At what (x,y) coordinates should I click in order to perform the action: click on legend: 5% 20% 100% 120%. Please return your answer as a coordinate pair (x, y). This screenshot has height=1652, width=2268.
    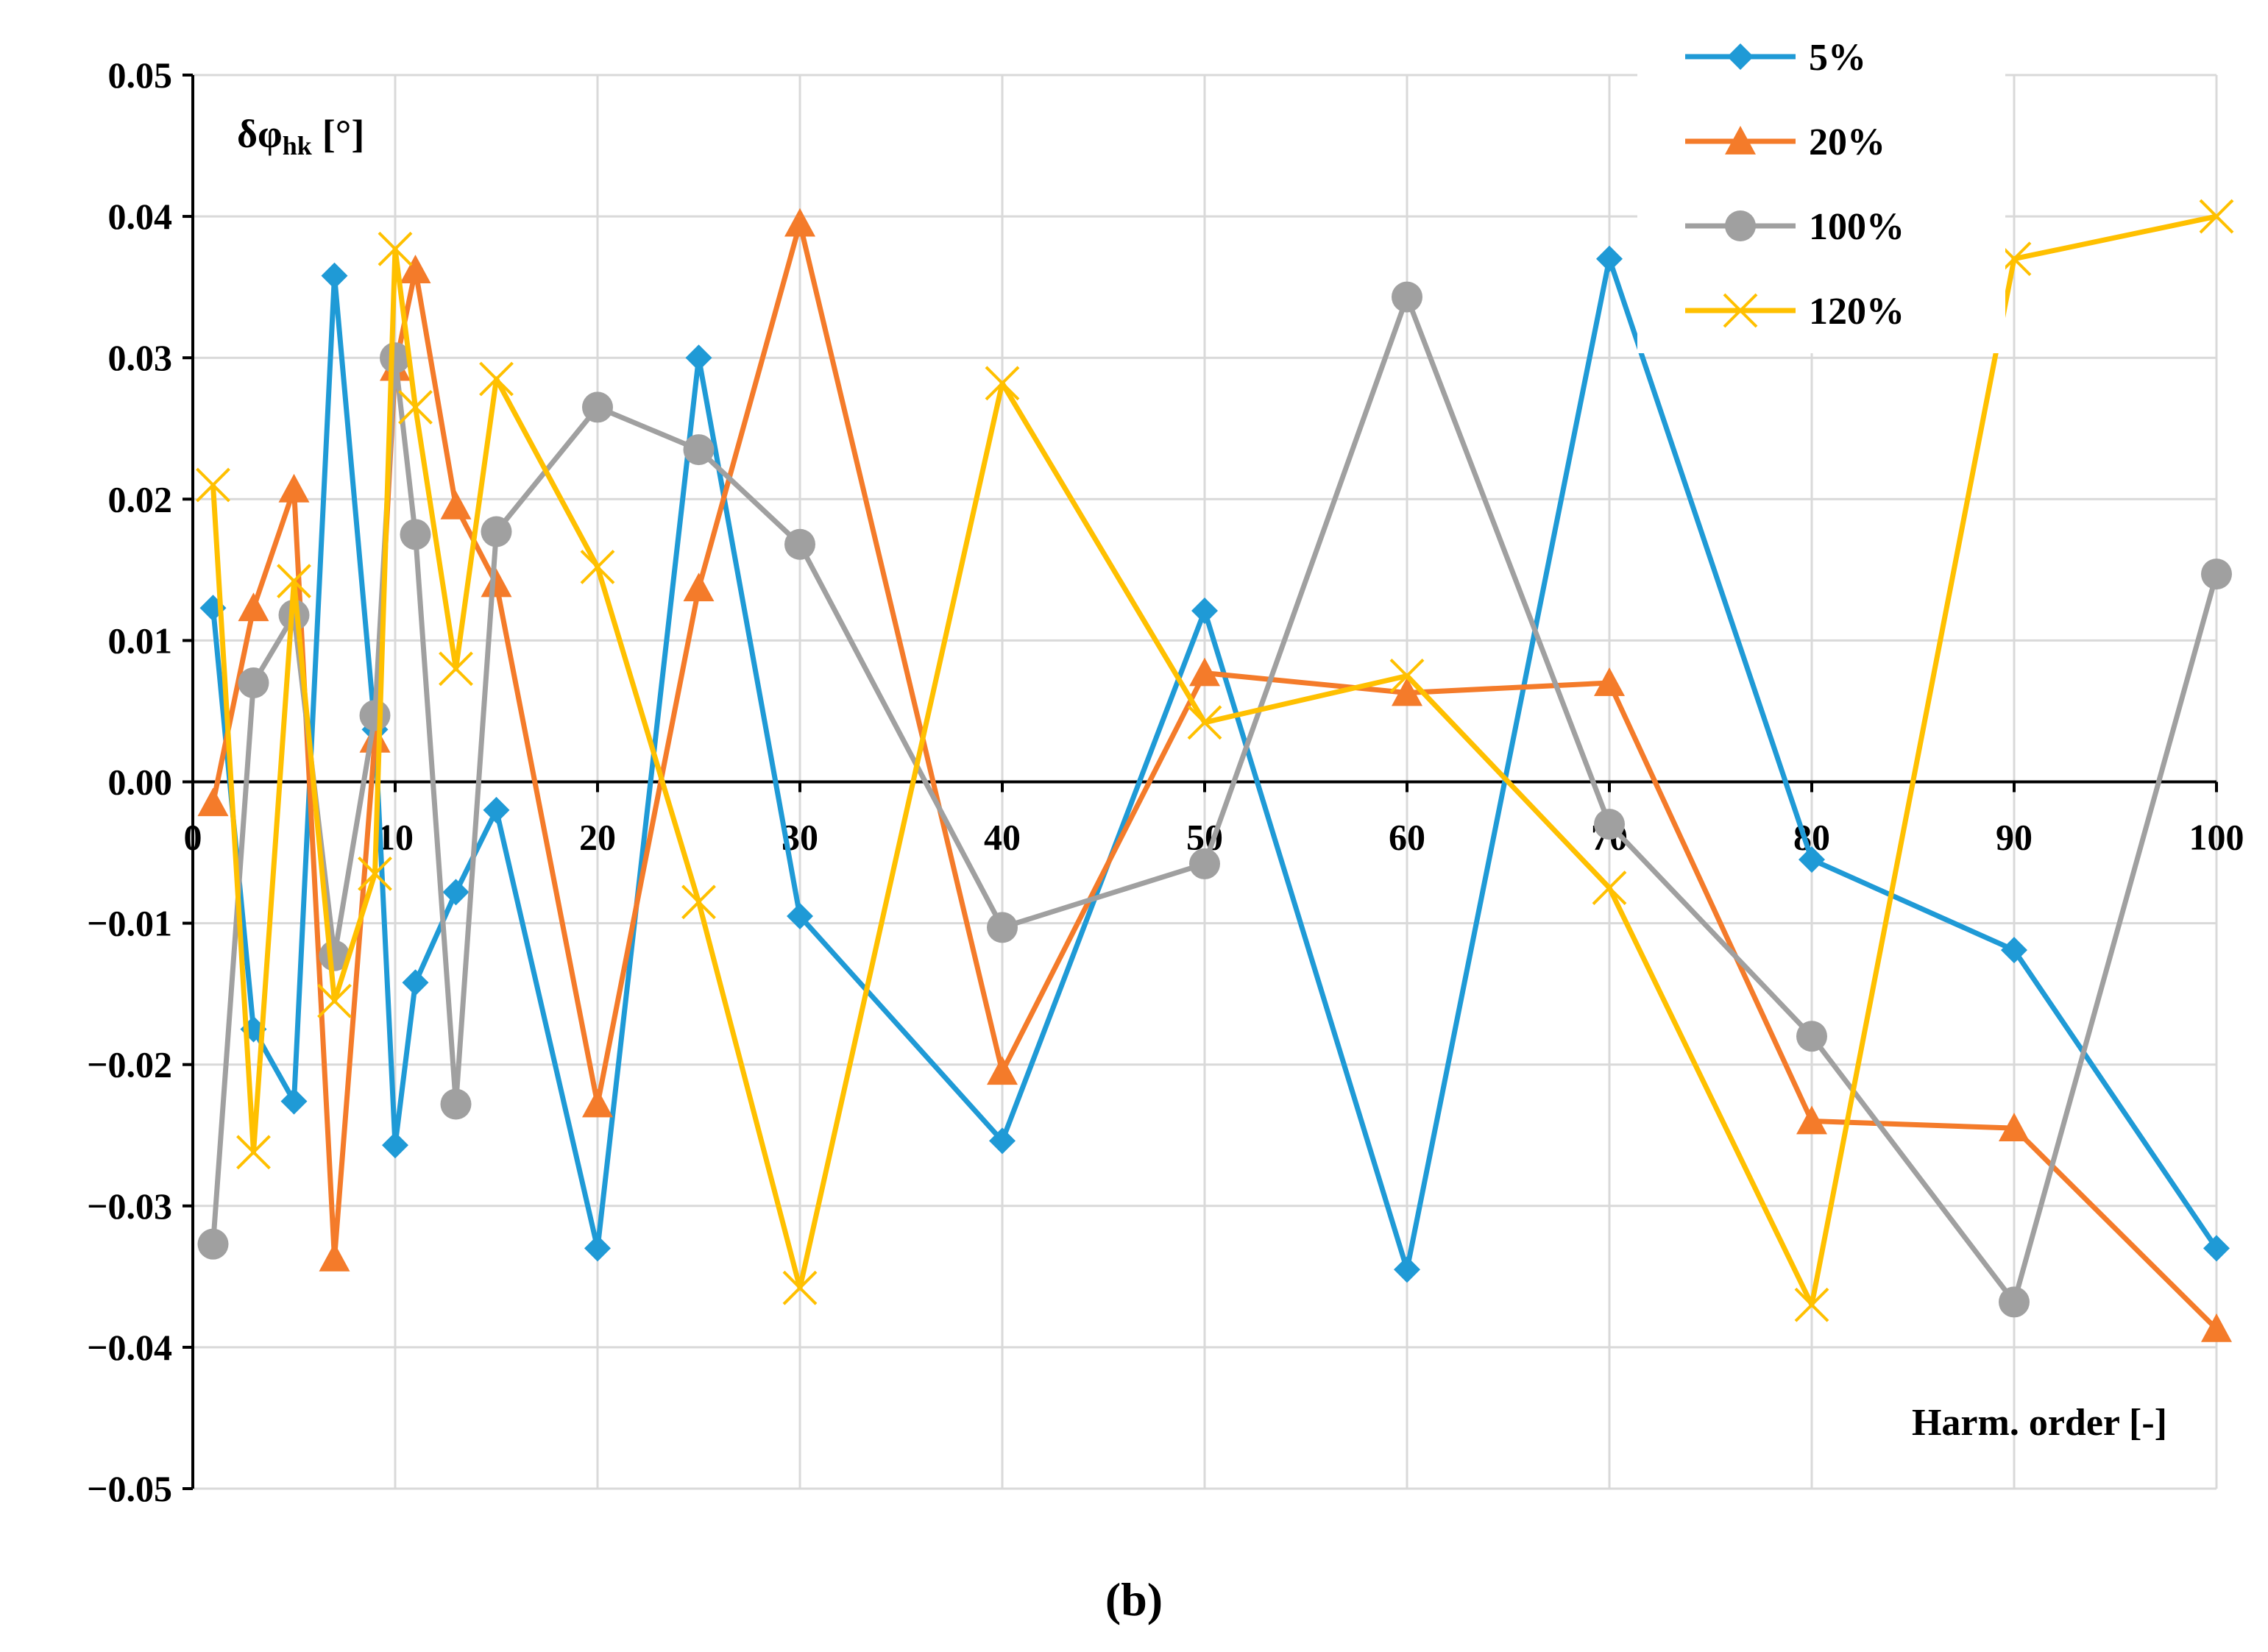
    Looking at the image, I should click on (1821, 187).